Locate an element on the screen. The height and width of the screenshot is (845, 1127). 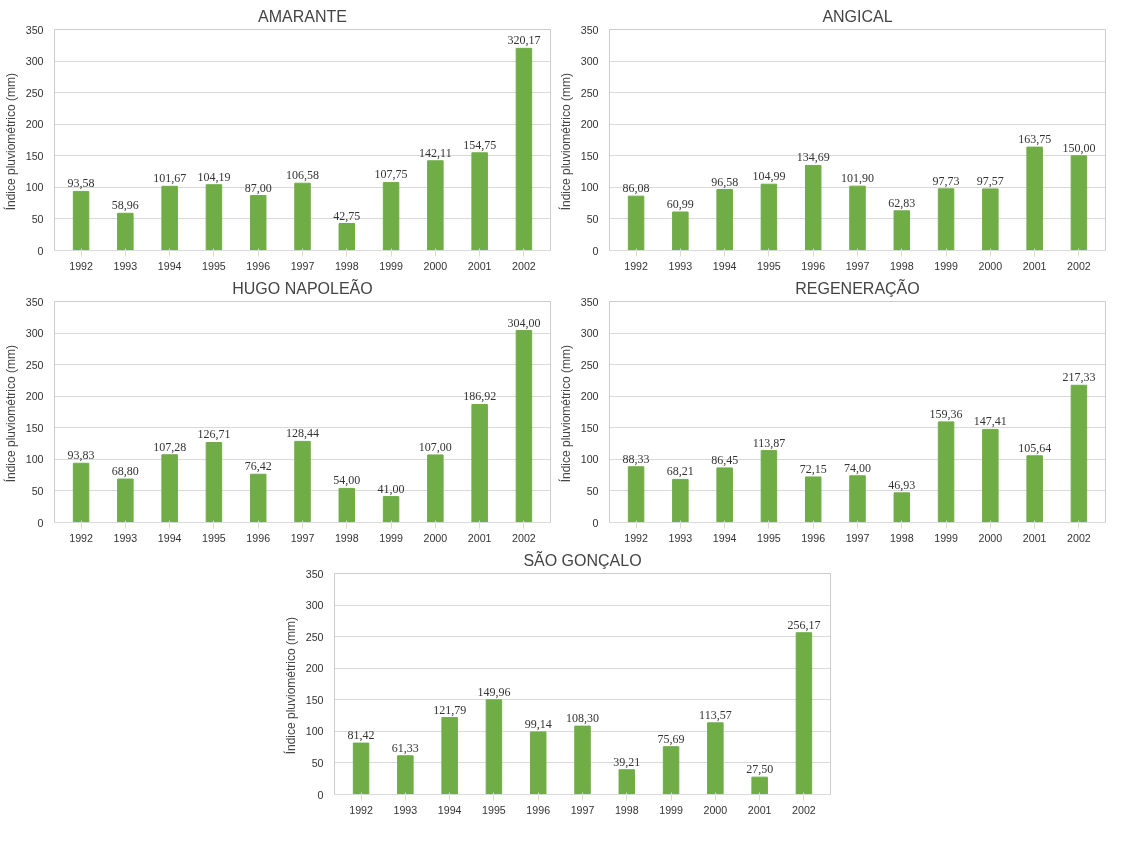
data-label: 101,67 is located at coordinates (170, 178).